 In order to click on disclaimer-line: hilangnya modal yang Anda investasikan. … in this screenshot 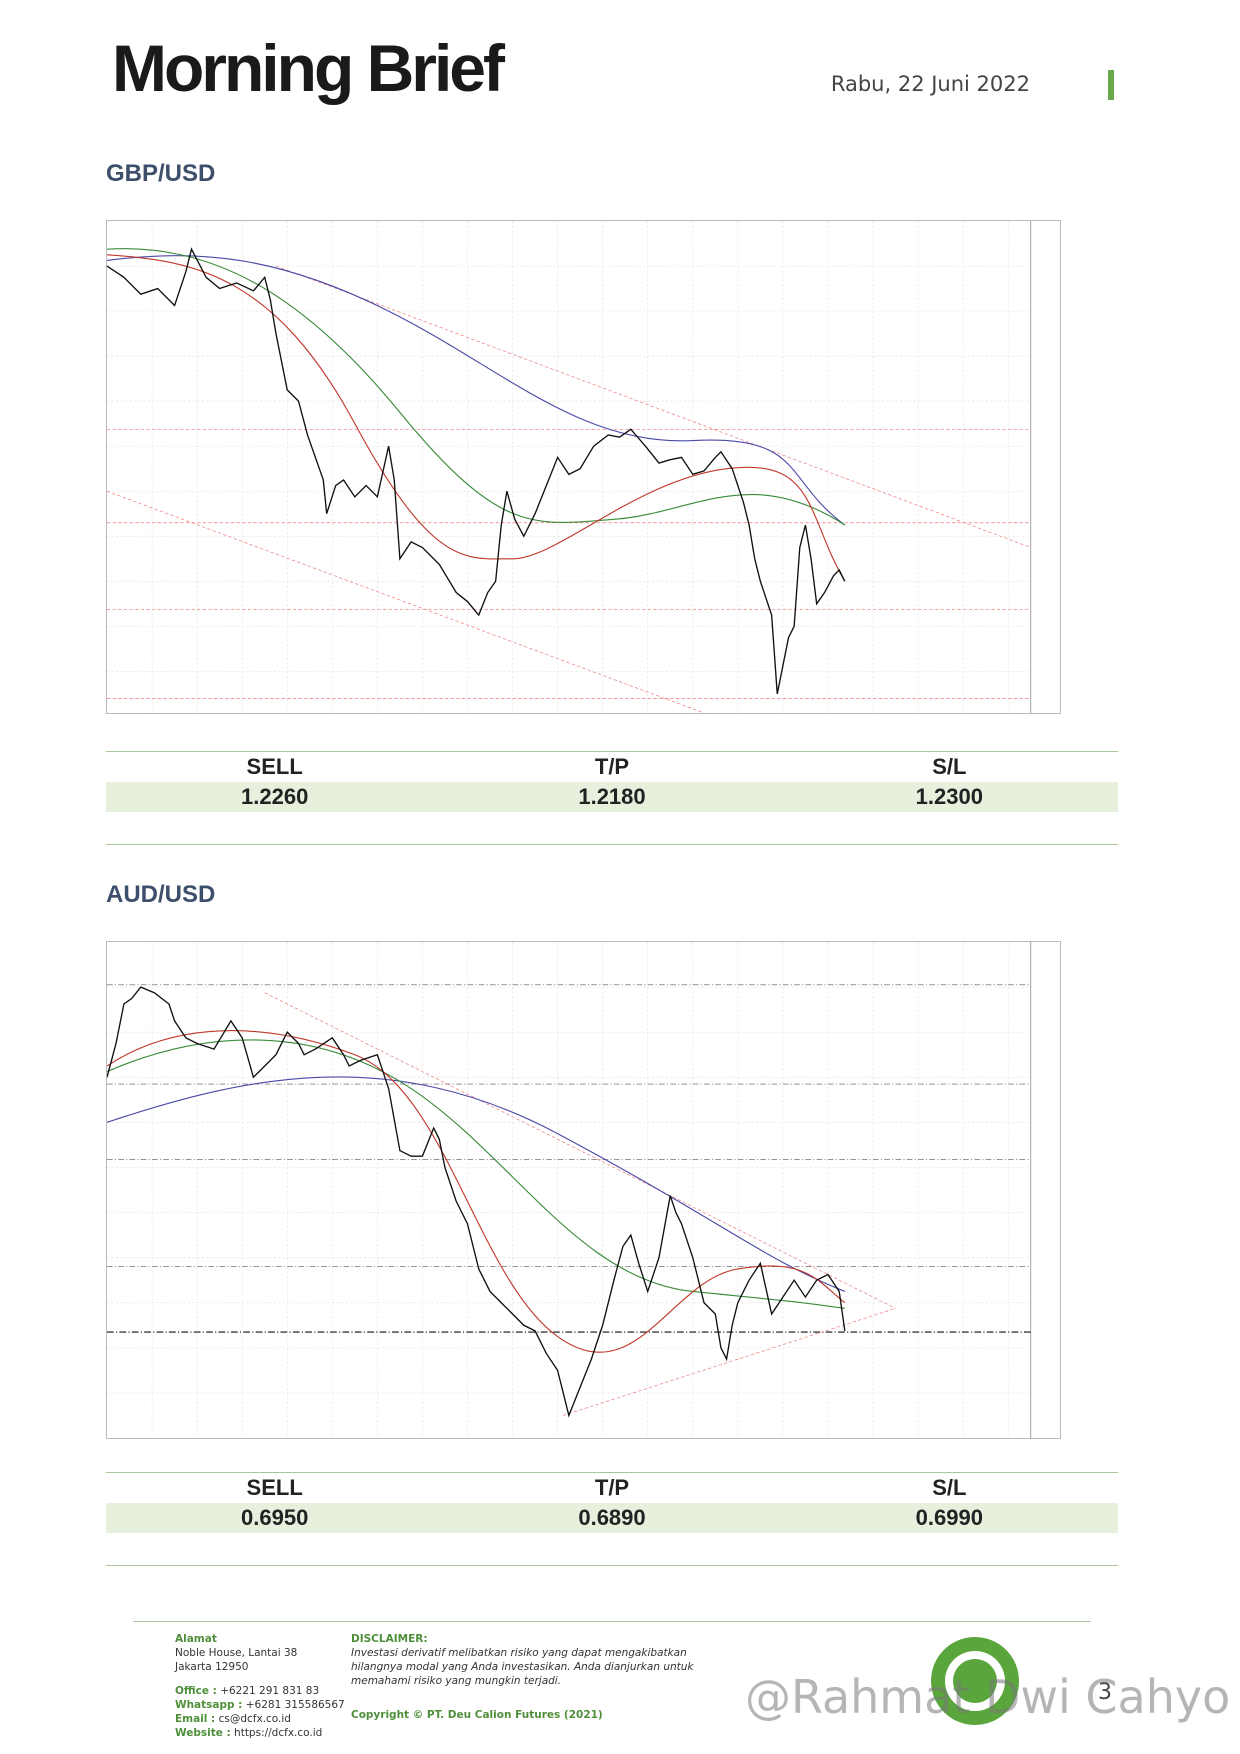, I will do `click(522, 1667)`.